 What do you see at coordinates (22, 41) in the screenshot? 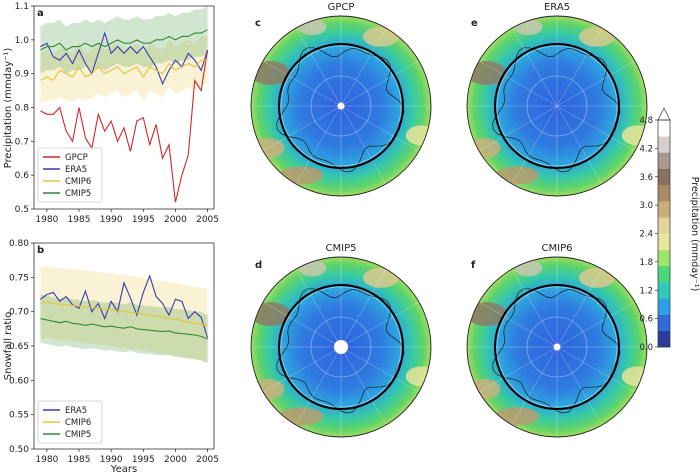
I see `ytick-label: 1.0` at bounding box center [22, 41].